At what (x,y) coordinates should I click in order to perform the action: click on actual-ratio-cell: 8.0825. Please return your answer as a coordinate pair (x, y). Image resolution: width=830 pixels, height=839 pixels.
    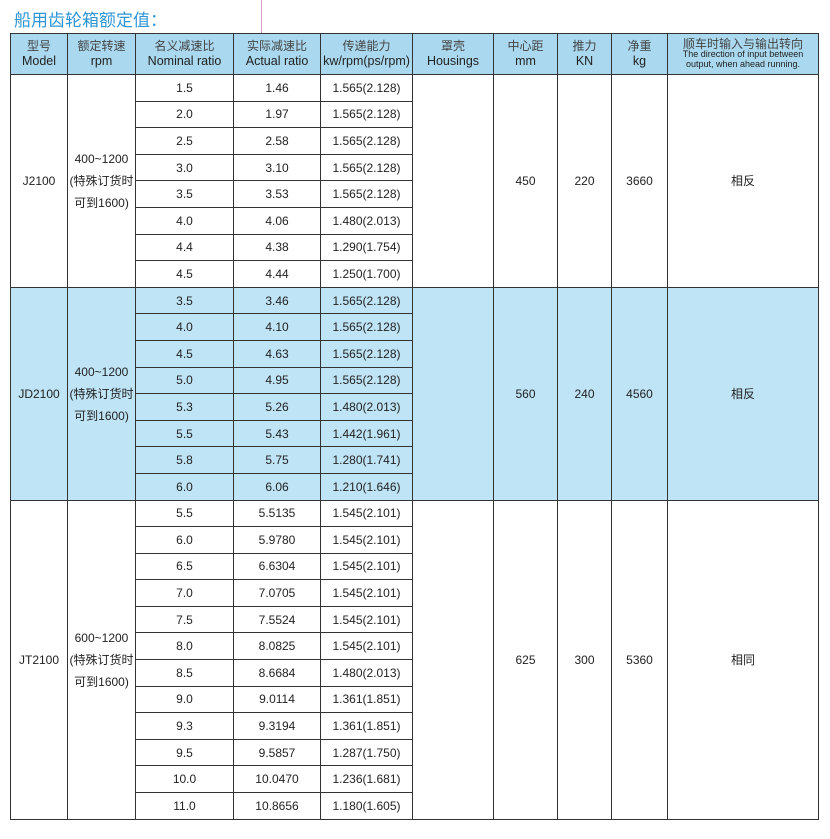
    Looking at the image, I should click on (277, 646).